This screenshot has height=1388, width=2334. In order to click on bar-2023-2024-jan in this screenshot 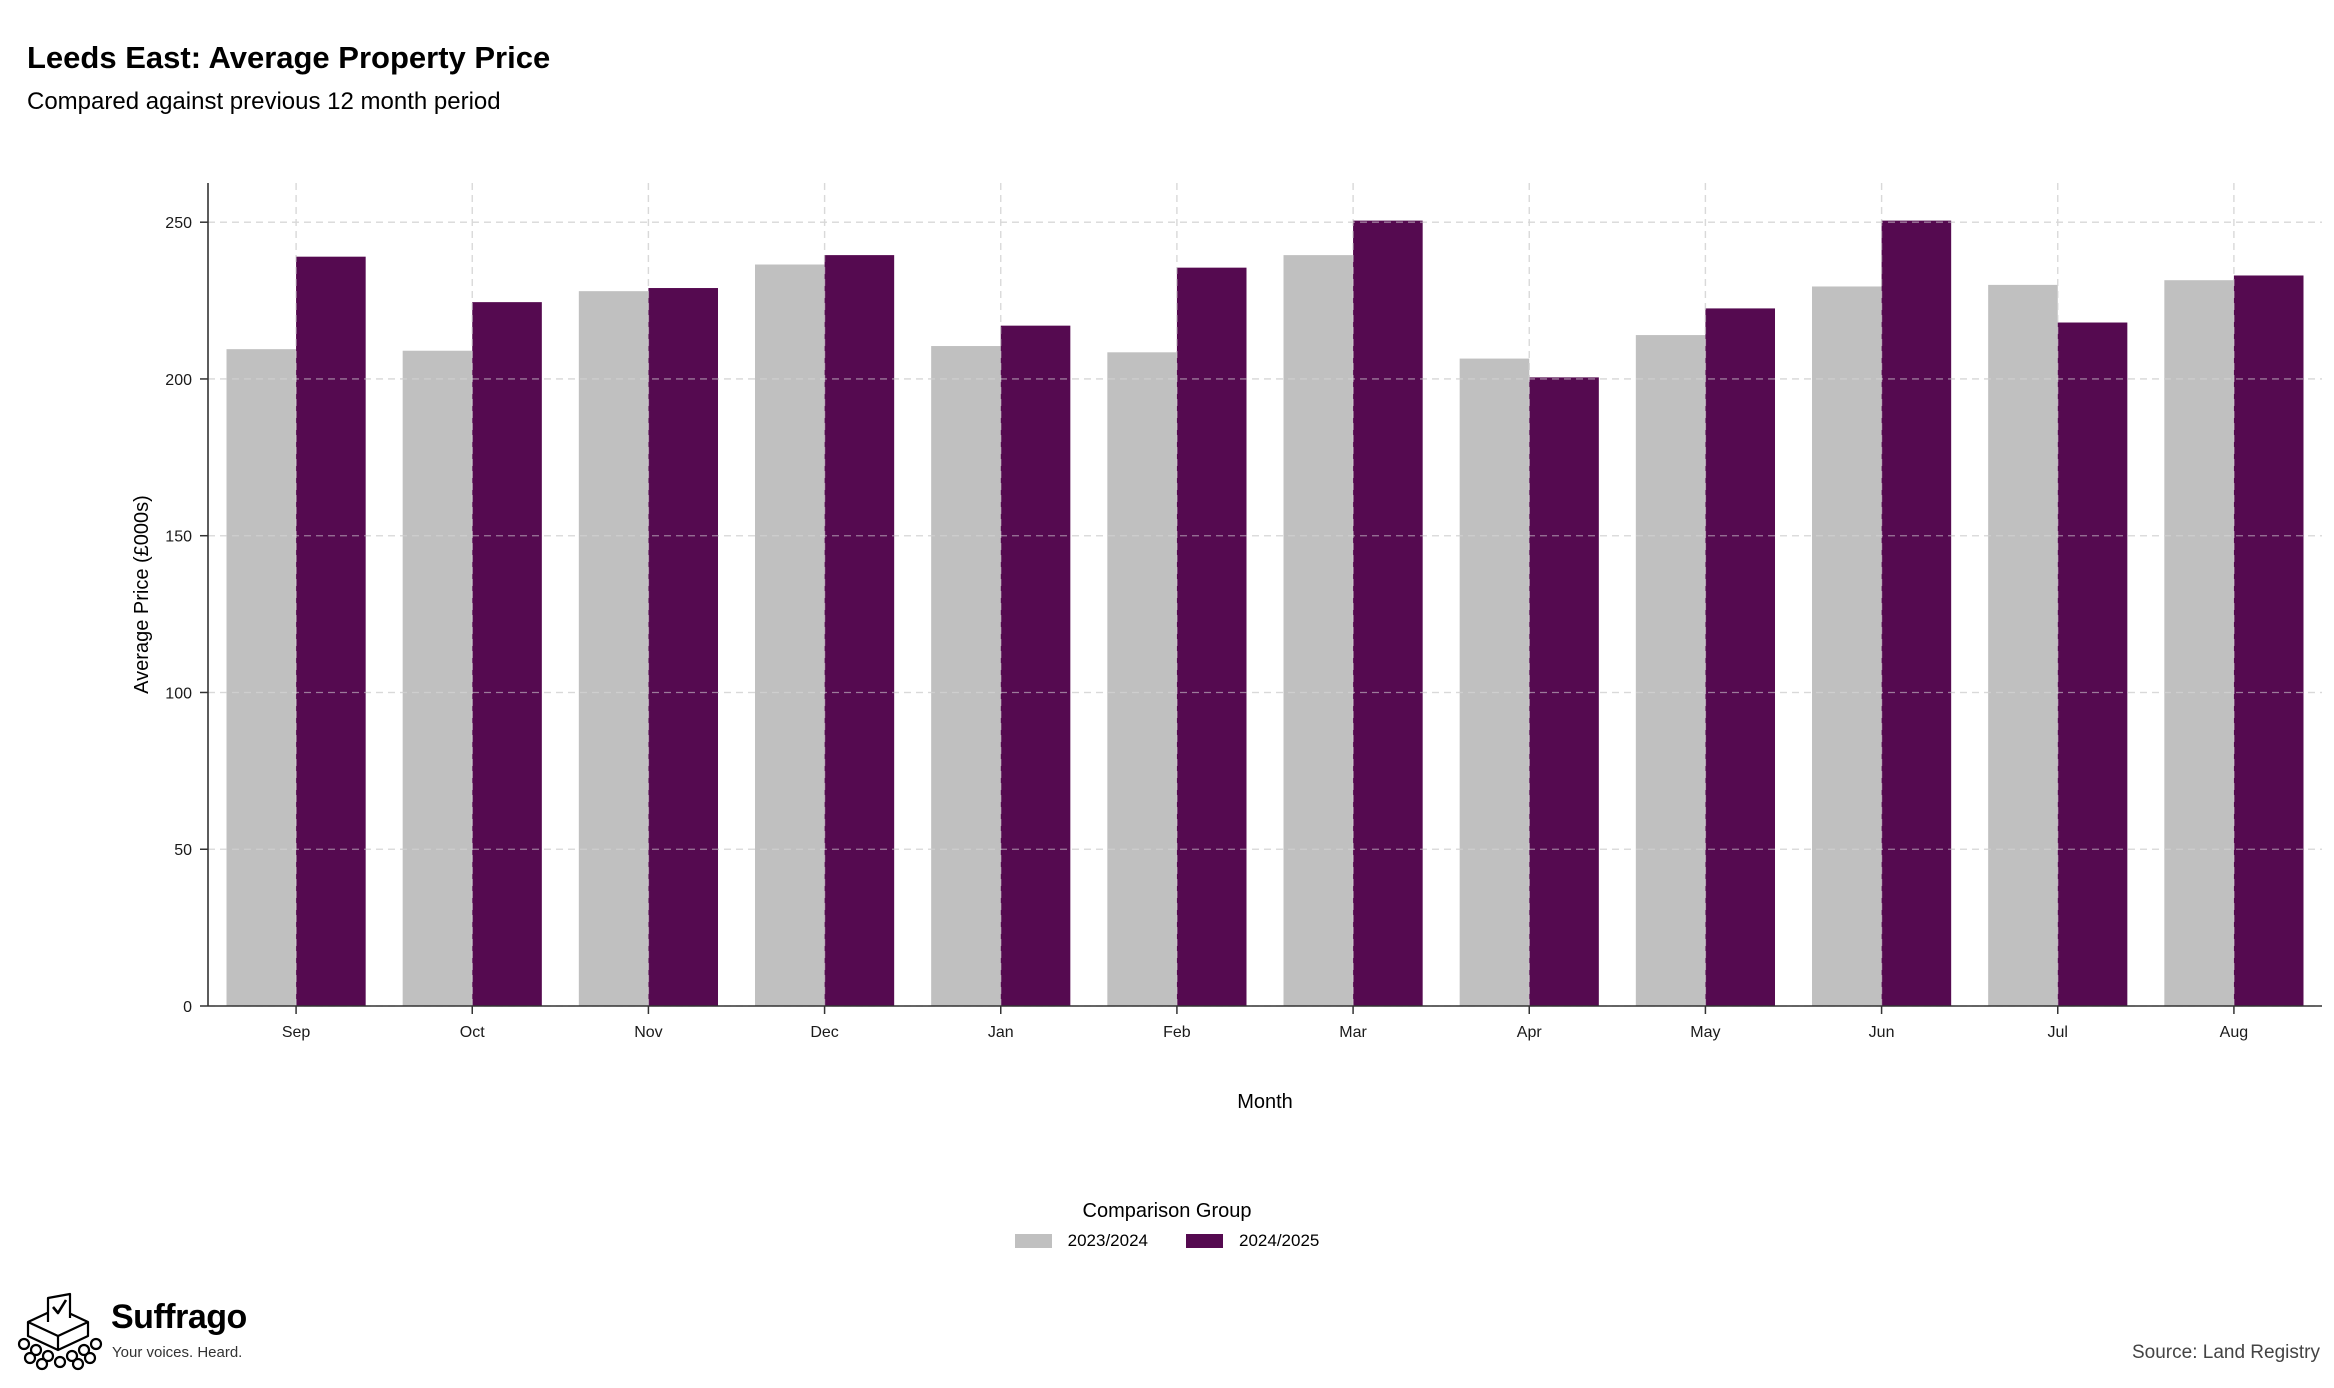, I will do `click(966, 676)`.